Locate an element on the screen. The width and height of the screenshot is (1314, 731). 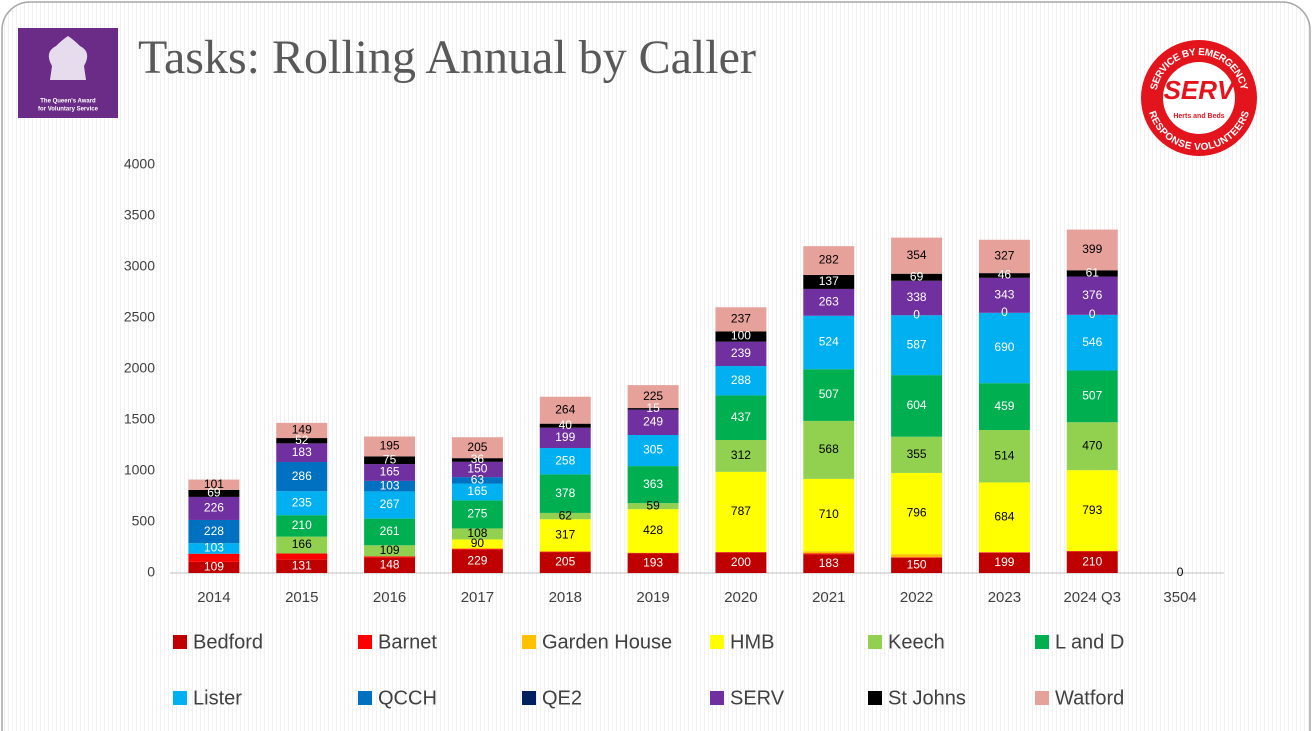
x-tick-label: 2023 is located at coordinates (1004, 597).